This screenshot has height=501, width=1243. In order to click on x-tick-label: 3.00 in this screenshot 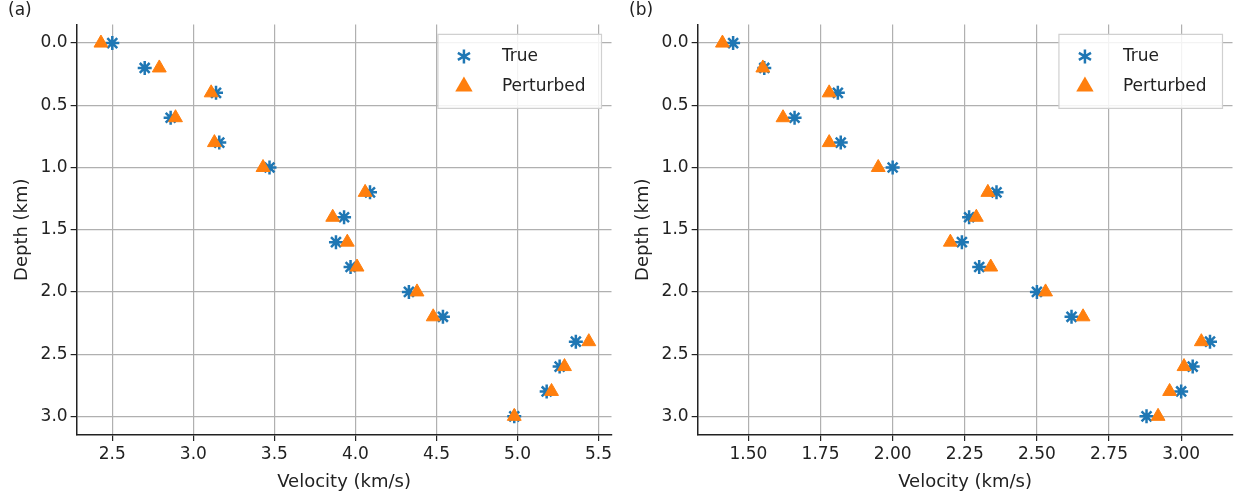, I will do `click(1181, 452)`.